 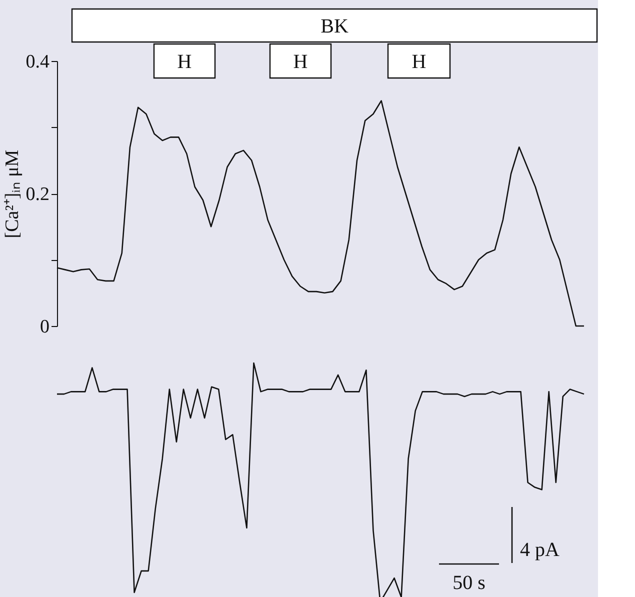 I want to click on text: BK, so click(x=334, y=27).